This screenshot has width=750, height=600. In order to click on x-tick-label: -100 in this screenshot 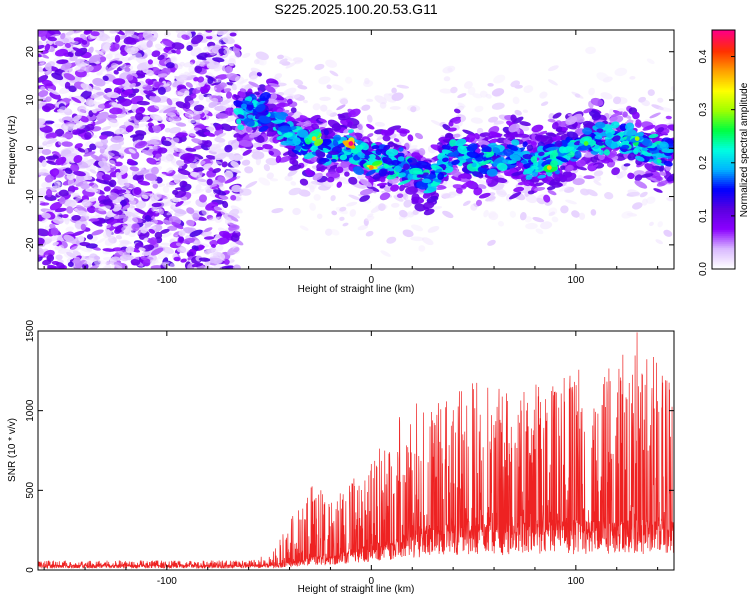, I will do `click(167, 280)`.